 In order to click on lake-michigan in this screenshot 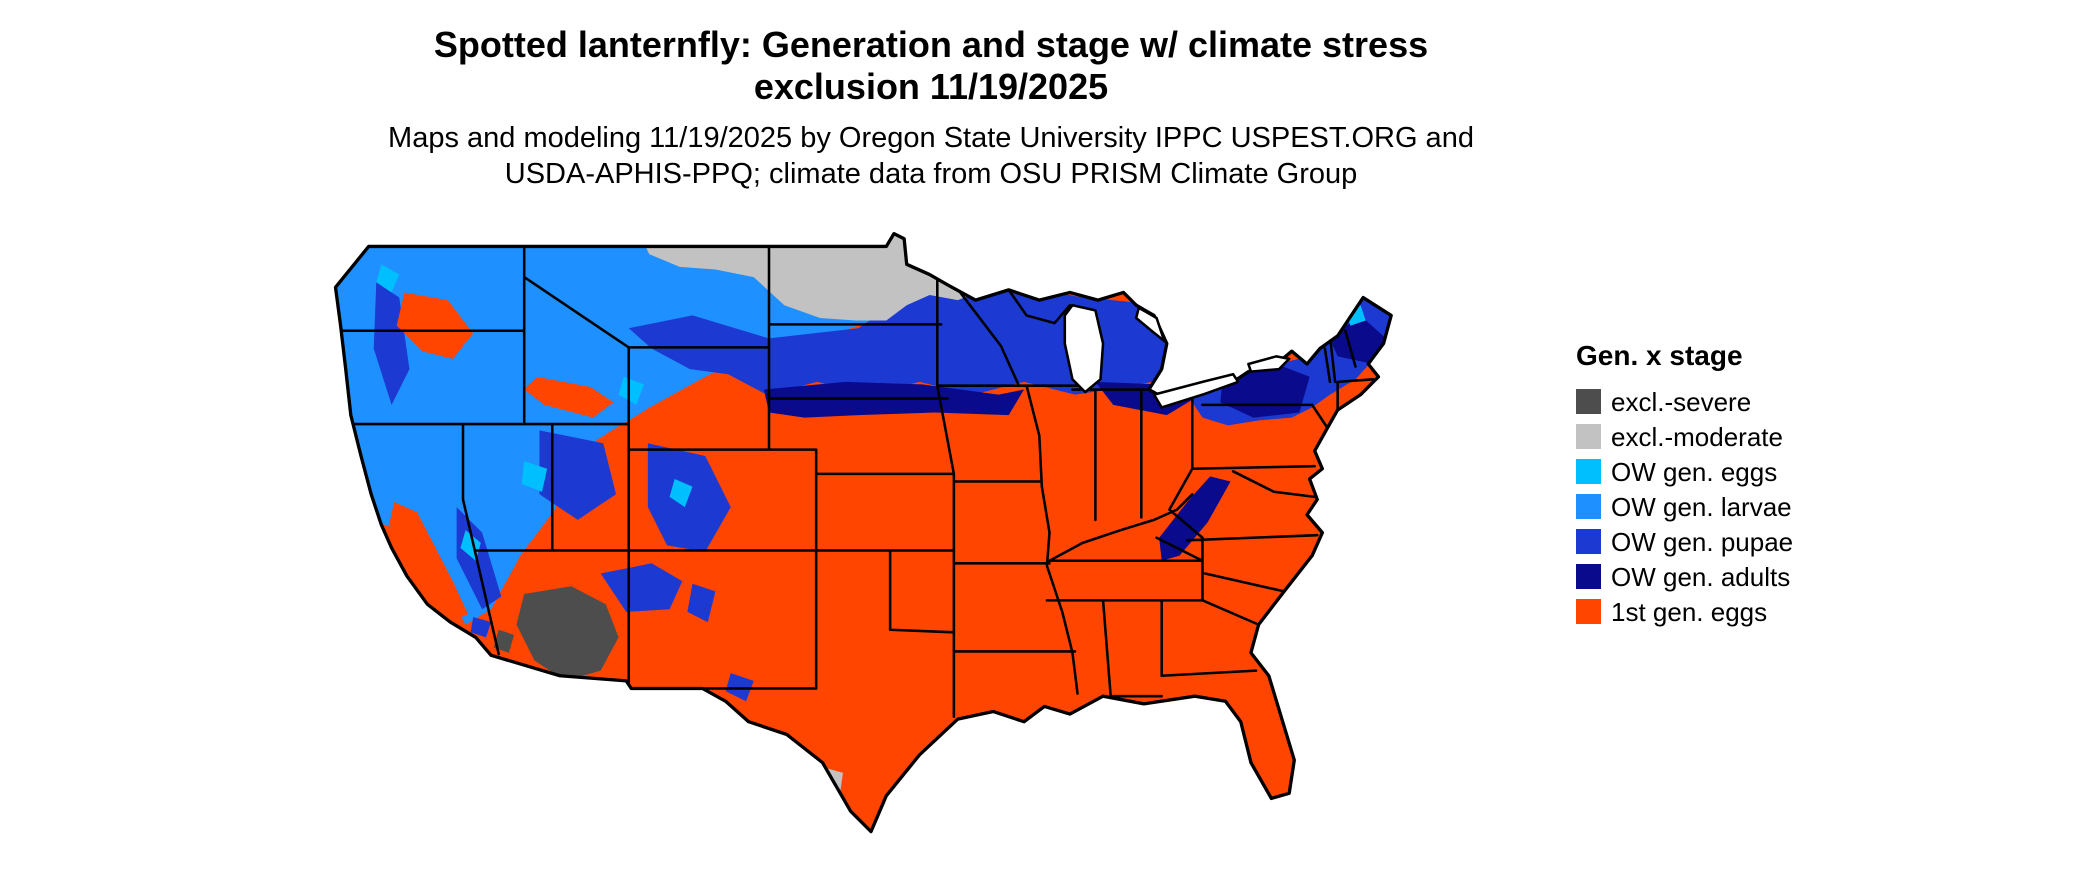, I will do `click(1084, 348)`.